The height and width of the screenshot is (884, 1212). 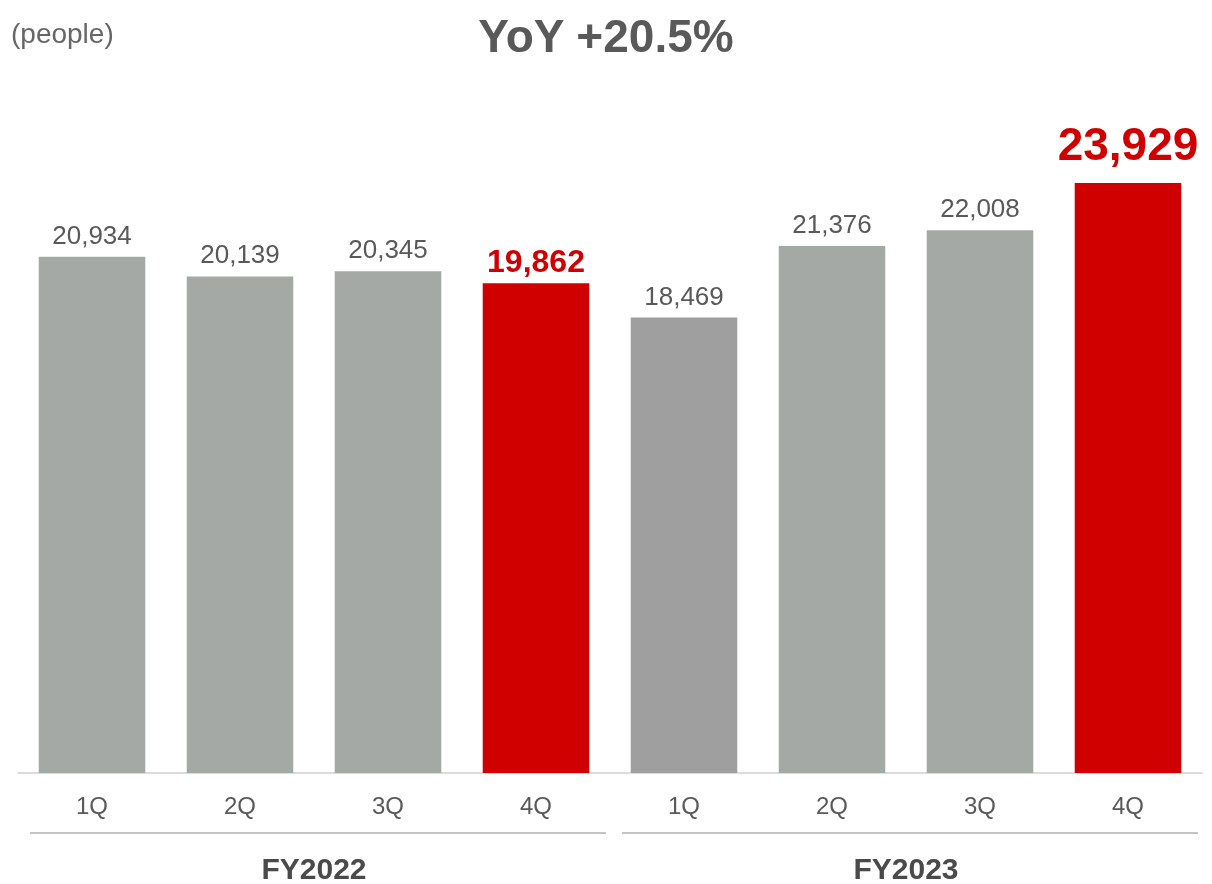 I want to click on data-label: 20,345, so click(x=388, y=249).